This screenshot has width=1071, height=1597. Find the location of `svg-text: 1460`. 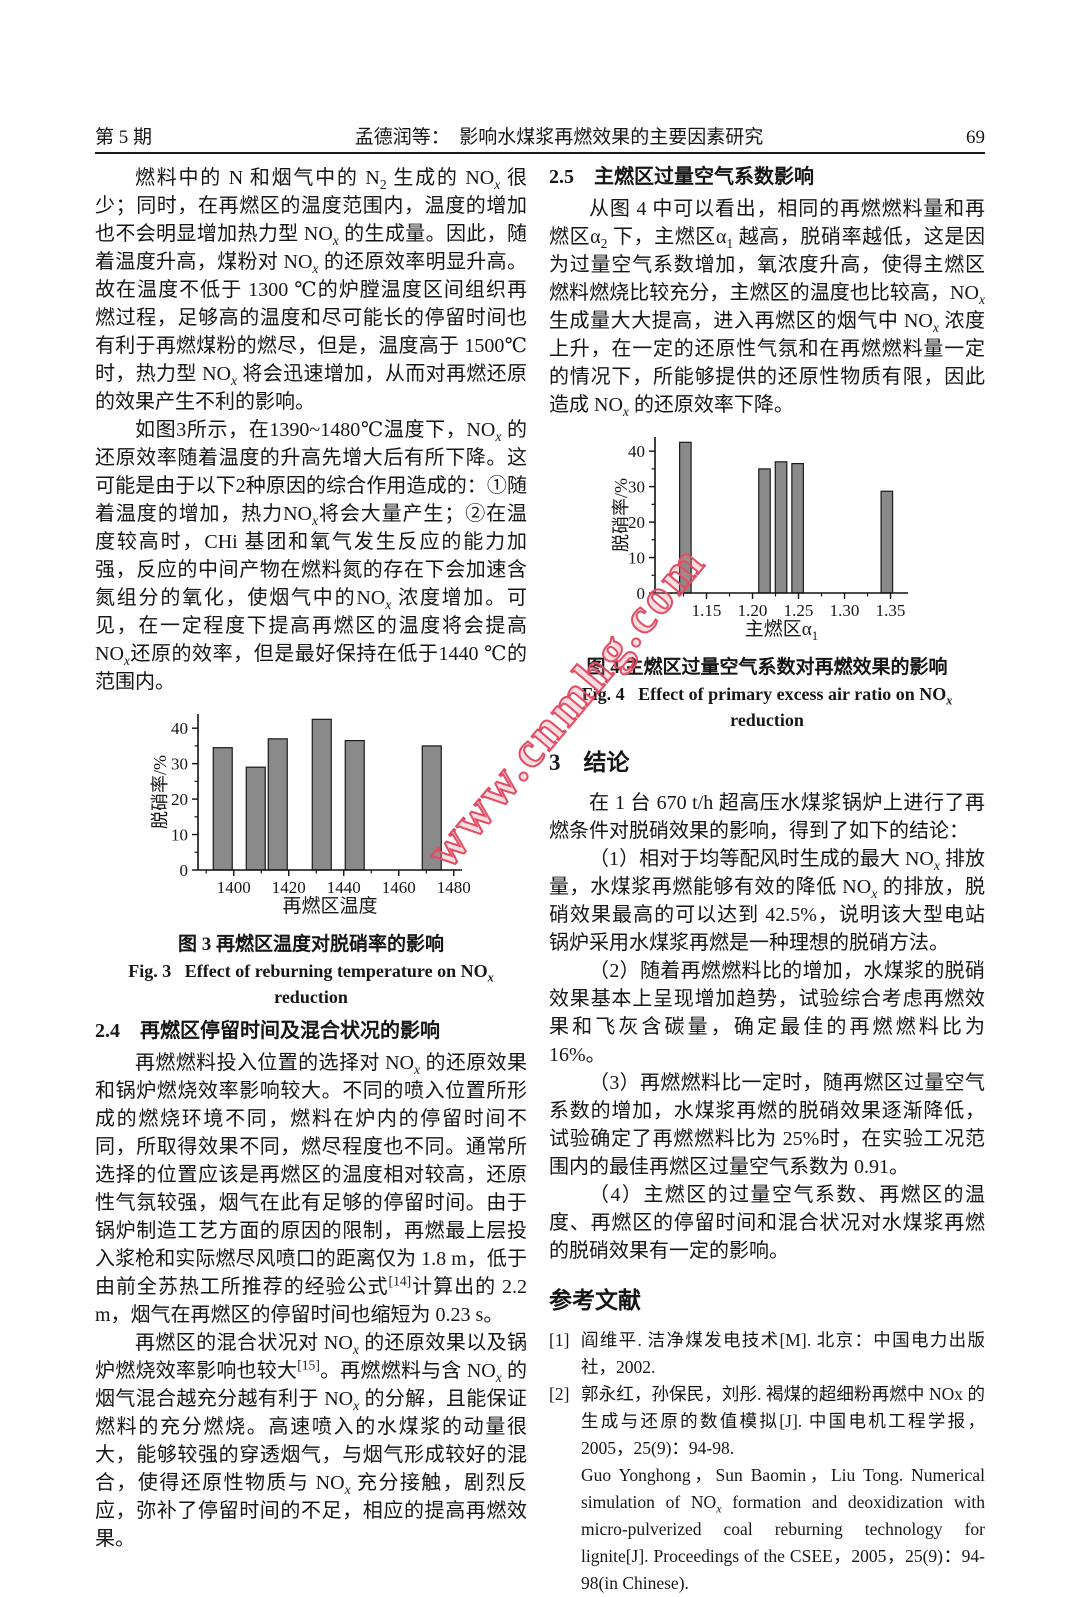

svg-text: 1460 is located at coordinates (399, 887).